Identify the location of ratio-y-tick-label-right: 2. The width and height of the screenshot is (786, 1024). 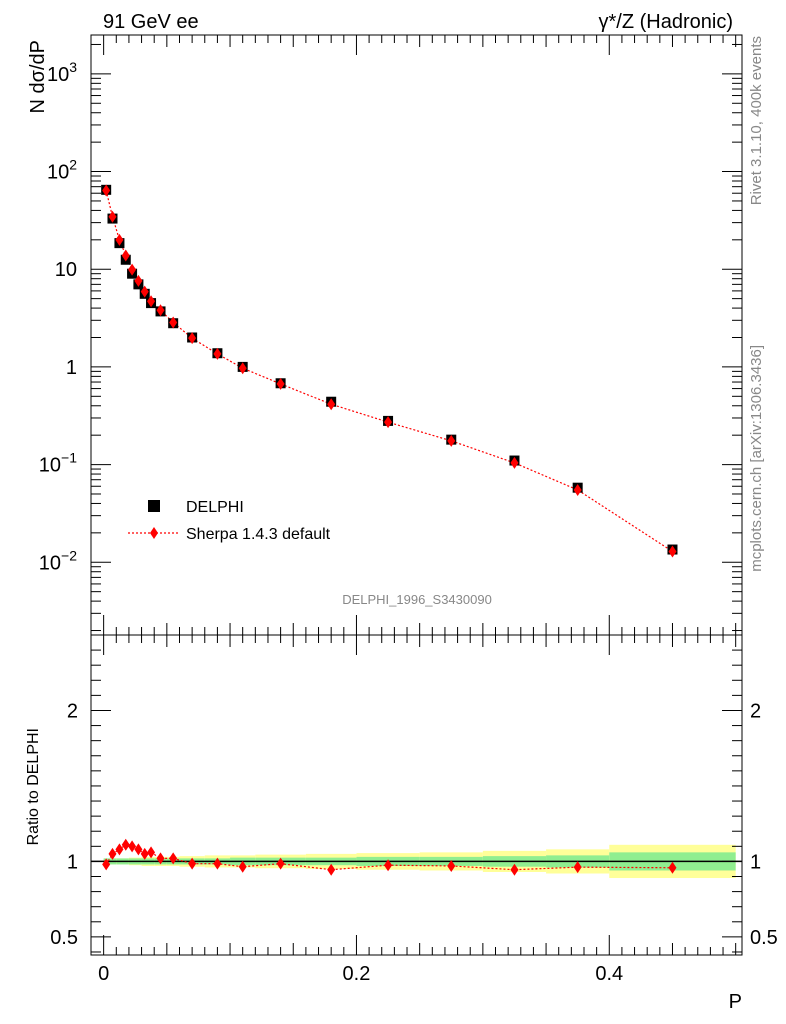
(755, 711).